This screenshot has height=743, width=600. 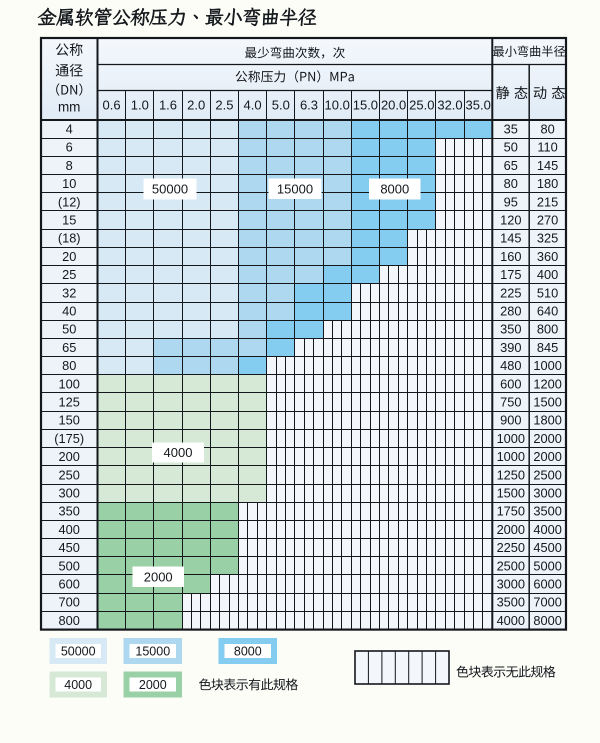 I want to click on svg-text: 7000, so click(x=547, y=602).